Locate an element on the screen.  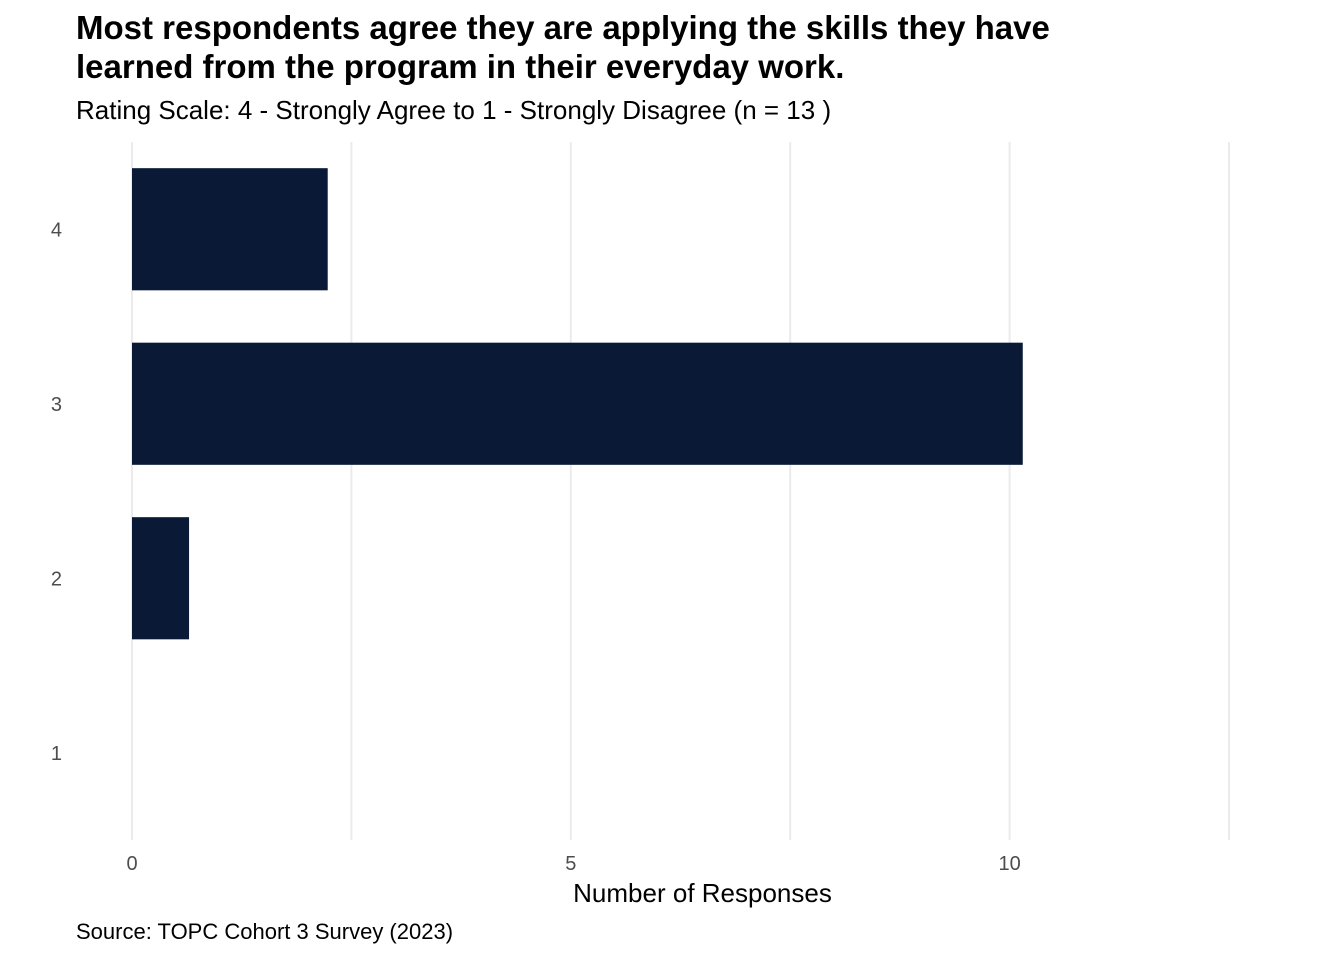
y-tick-label: 3 is located at coordinates (56, 405).